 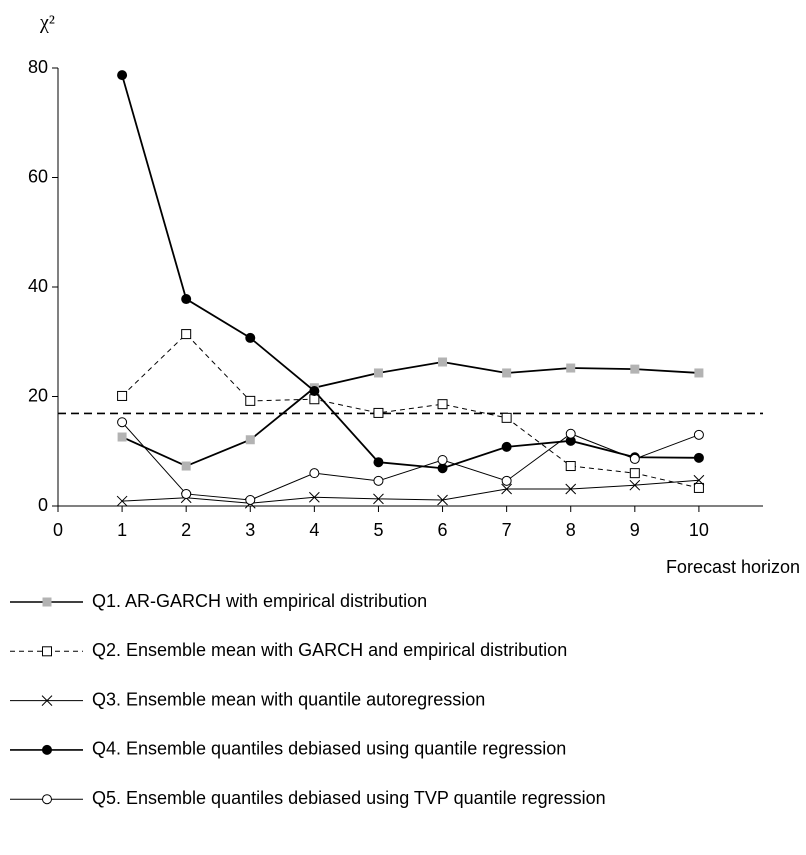 I want to click on x-tick-label: 7, so click(x=507, y=530).